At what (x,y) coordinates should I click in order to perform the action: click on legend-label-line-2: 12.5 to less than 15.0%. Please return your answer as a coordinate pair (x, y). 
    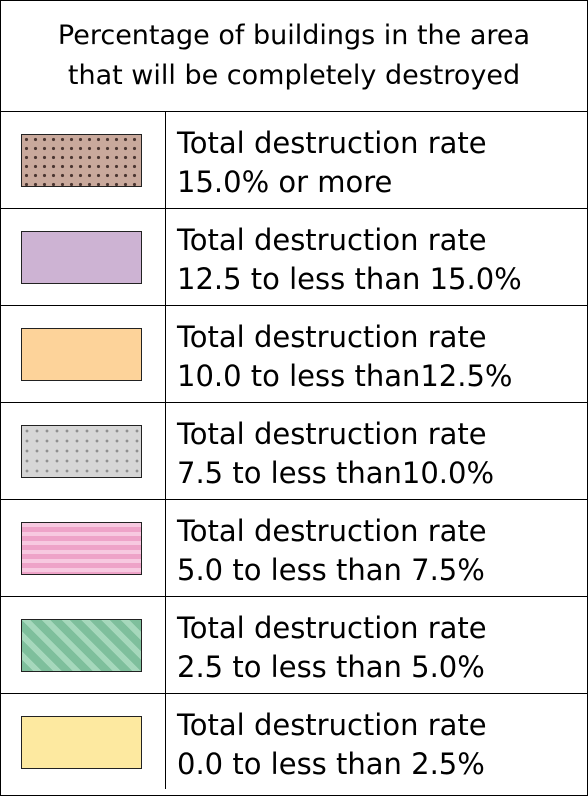
    Looking at the image, I should click on (349, 279).